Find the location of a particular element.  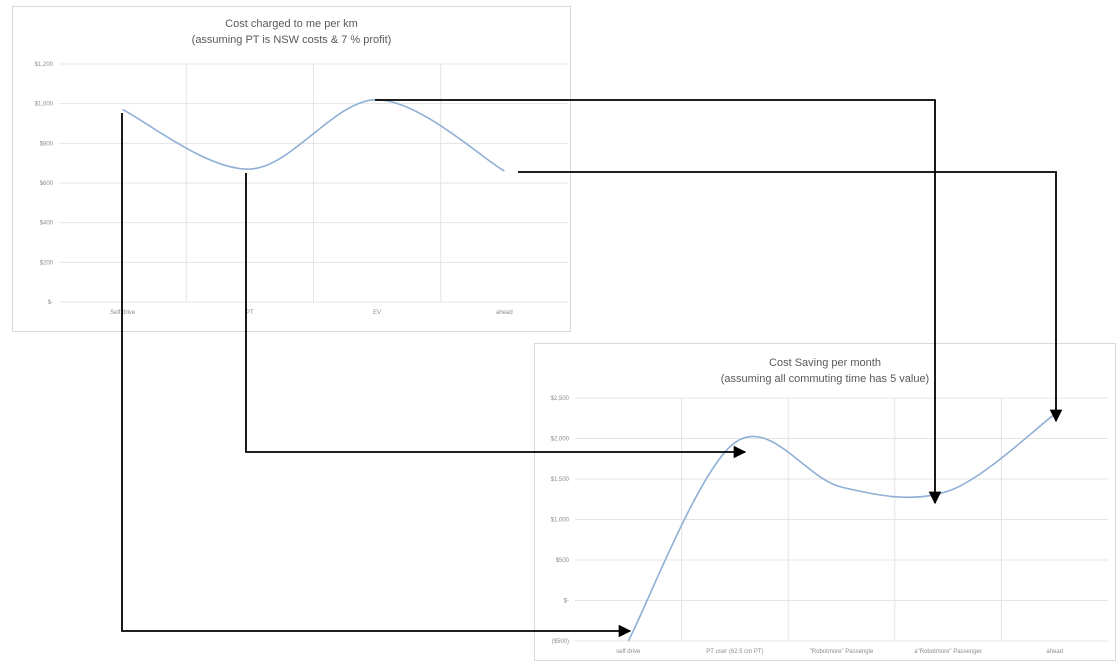

y-tick-label: $800 is located at coordinates (47, 144).